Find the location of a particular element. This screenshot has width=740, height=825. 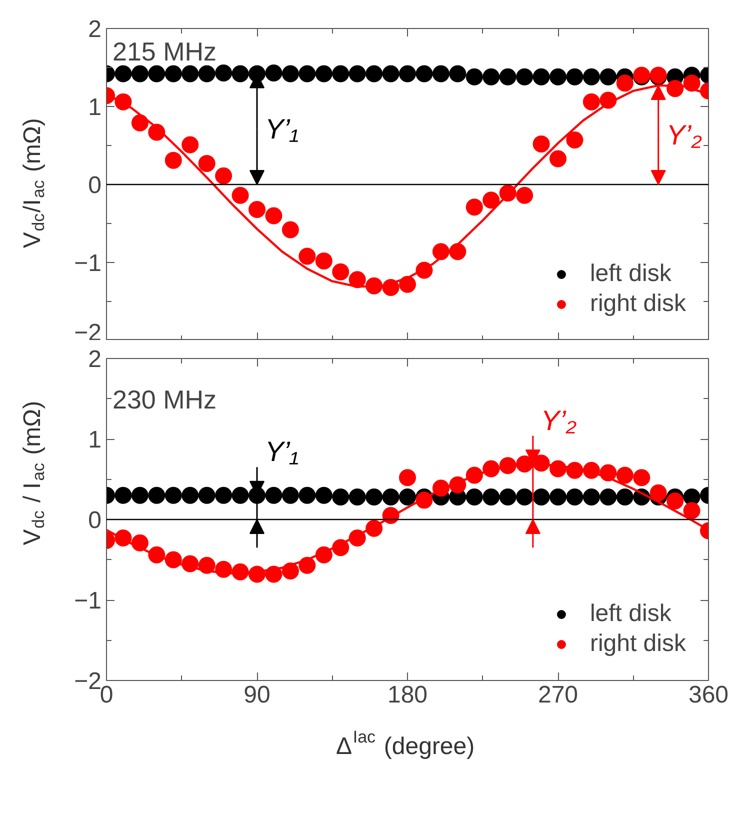

annotation: 230 MHz is located at coordinates (164, 399).